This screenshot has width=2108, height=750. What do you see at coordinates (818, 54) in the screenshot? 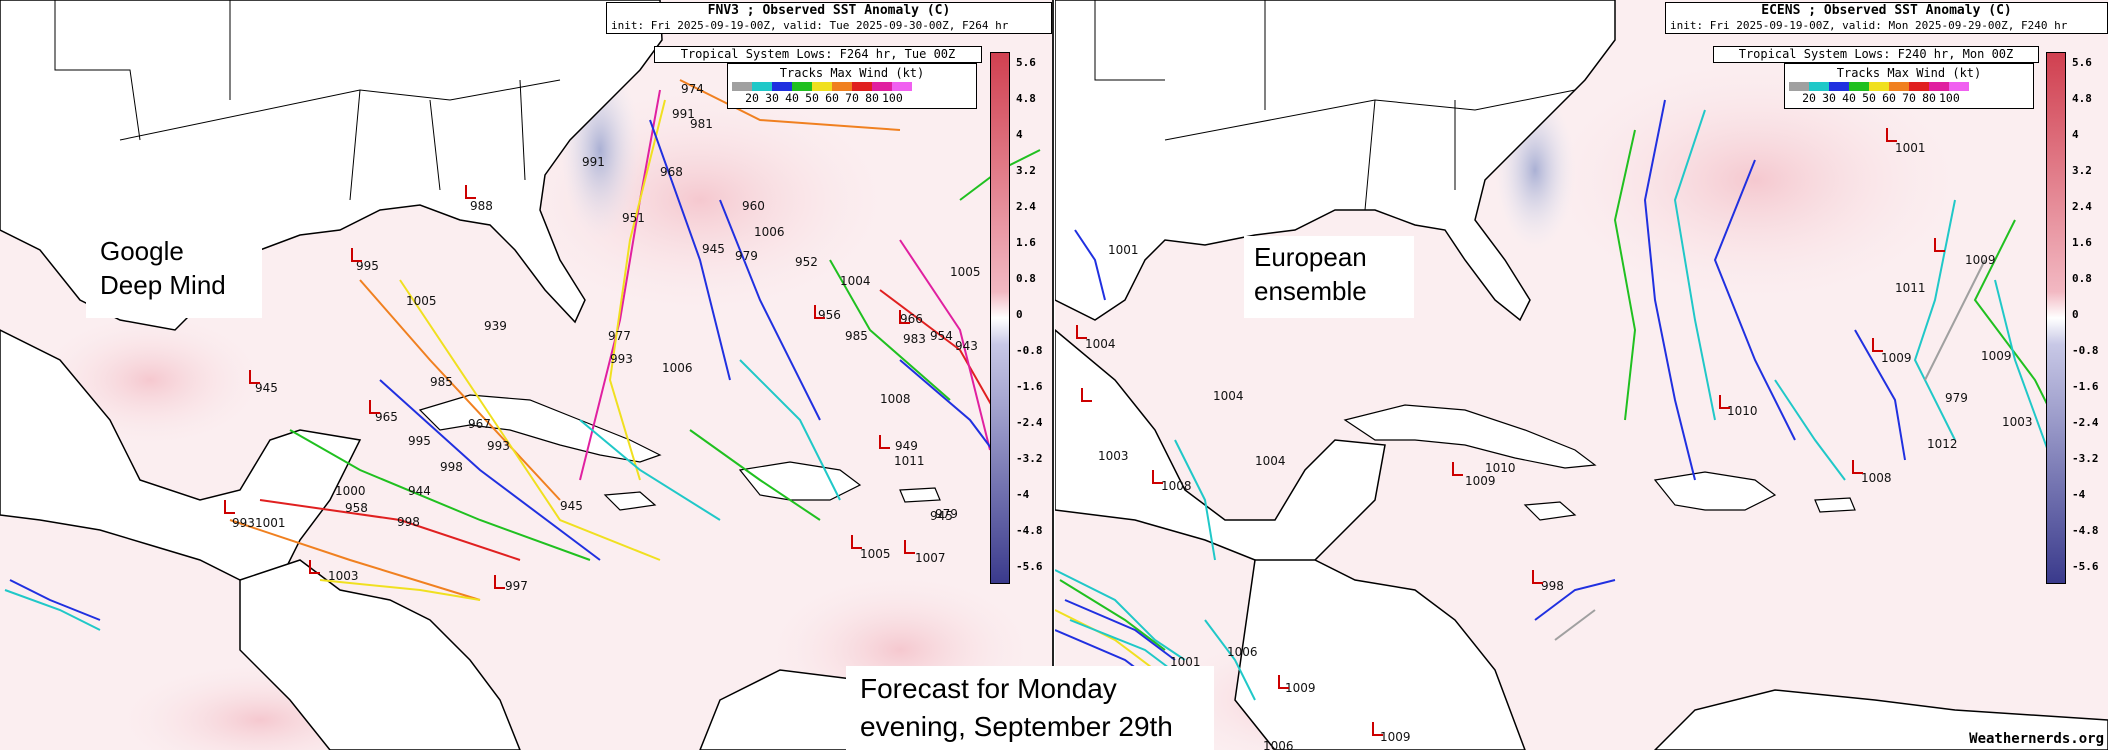
I see `left-tsl-line: Tropical System Lows: F264 hr, Tue 00Z` at bounding box center [818, 54].